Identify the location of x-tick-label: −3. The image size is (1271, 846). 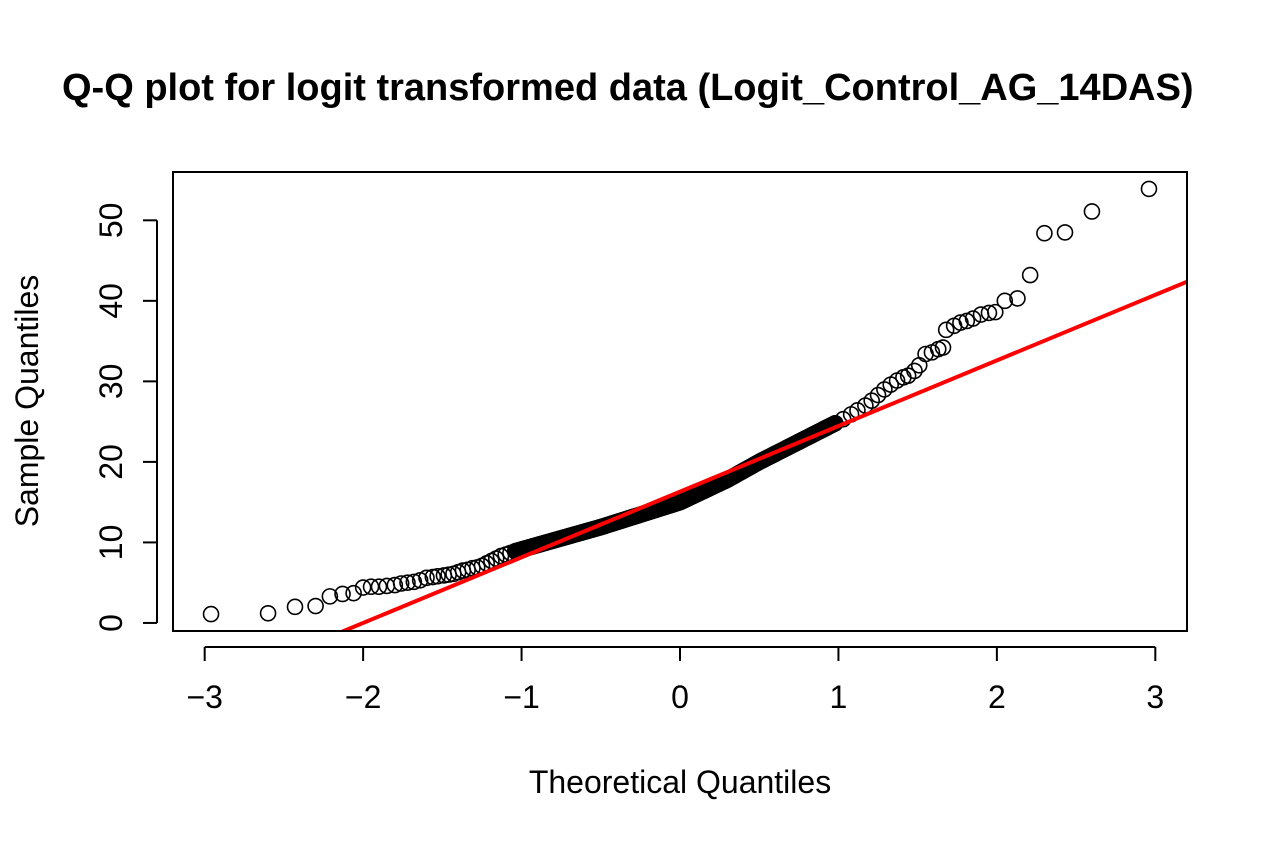
(204, 697).